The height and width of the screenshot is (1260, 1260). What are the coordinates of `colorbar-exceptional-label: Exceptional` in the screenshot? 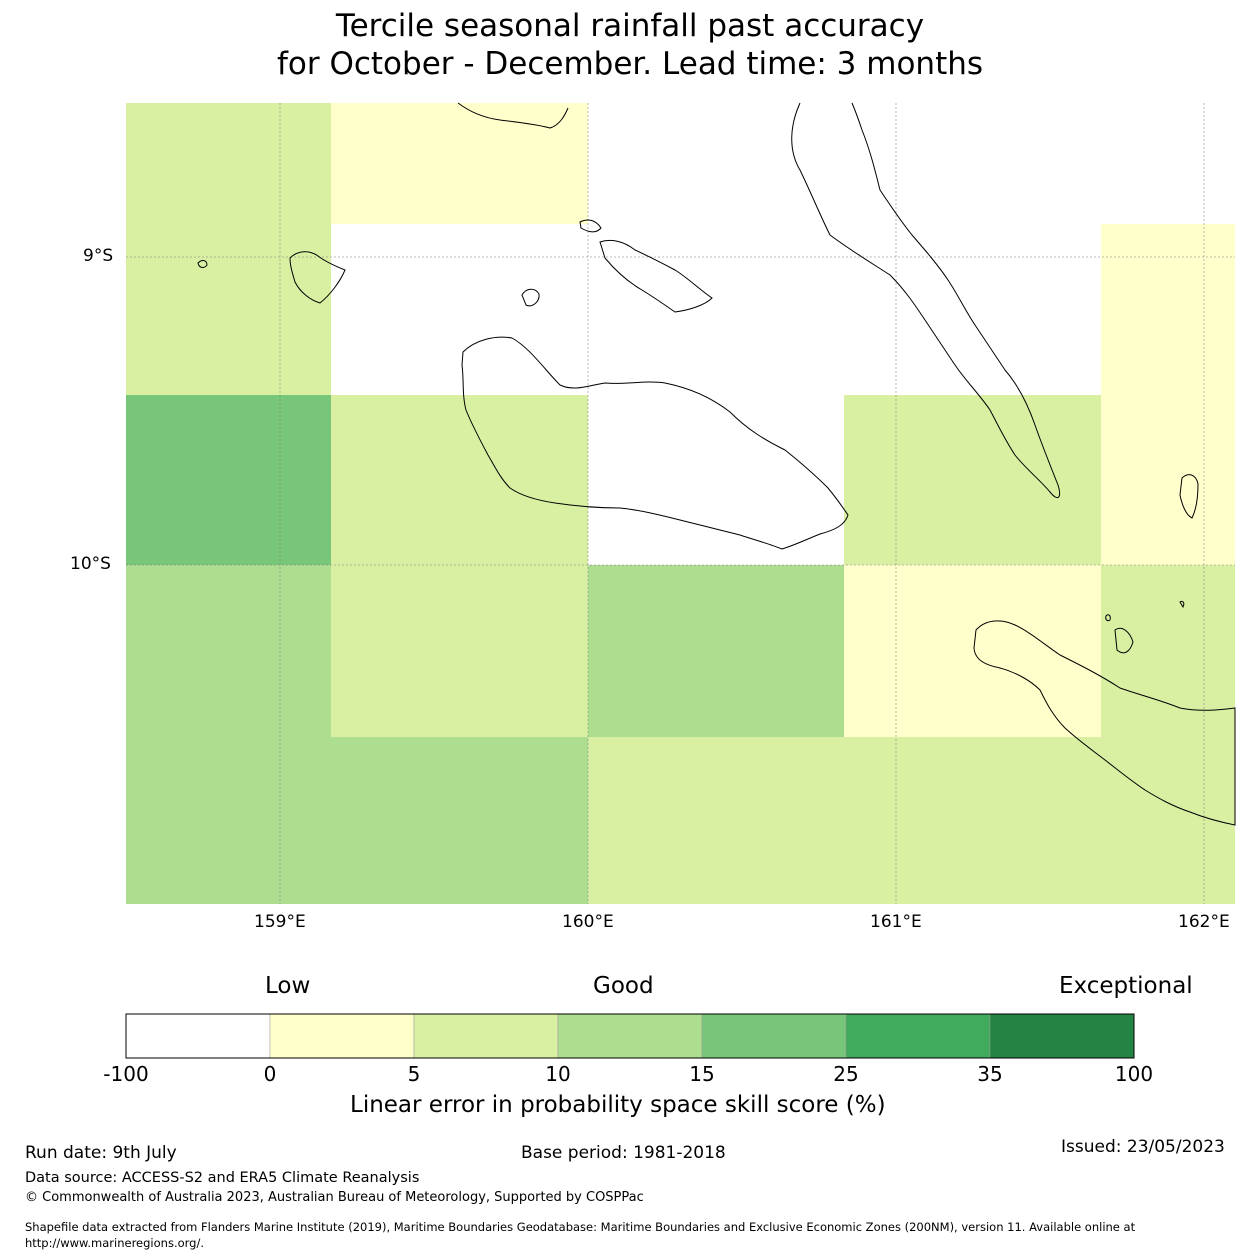 It's located at (1126, 986).